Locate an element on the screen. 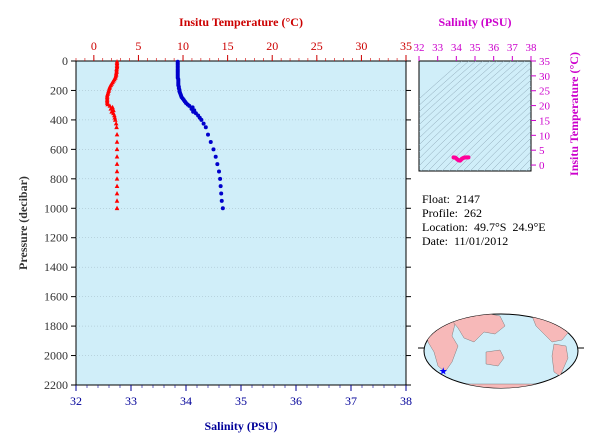  pressure-tick-label: 1000 is located at coordinates (56, 208).